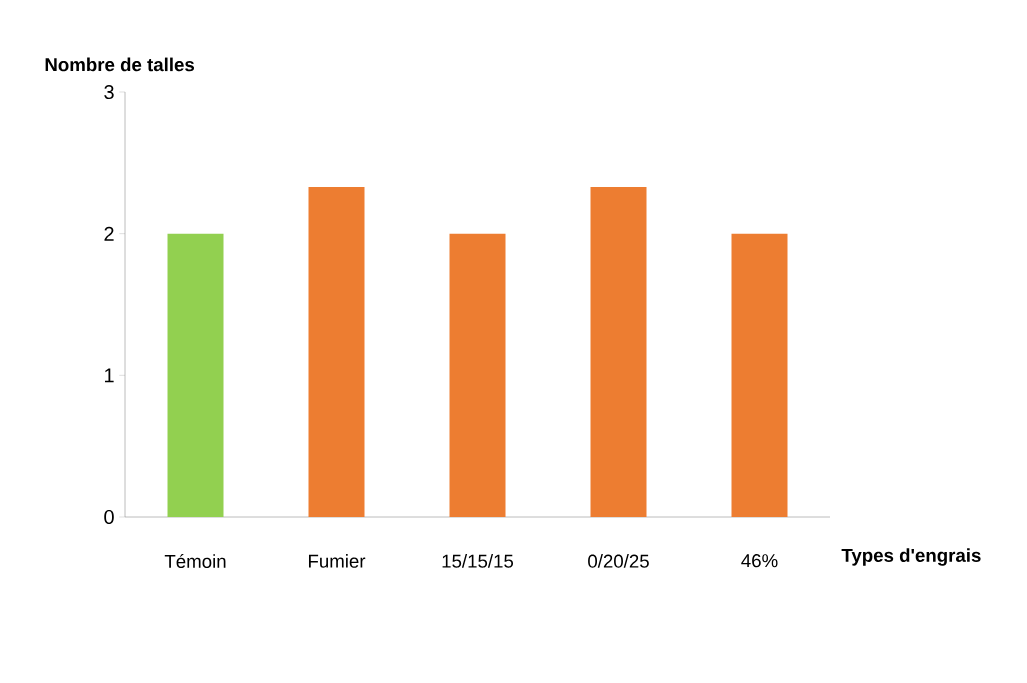 This screenshot has height=683, width=1027. I want to click on x-tick-label: 0/20/25, so click(618, 561).